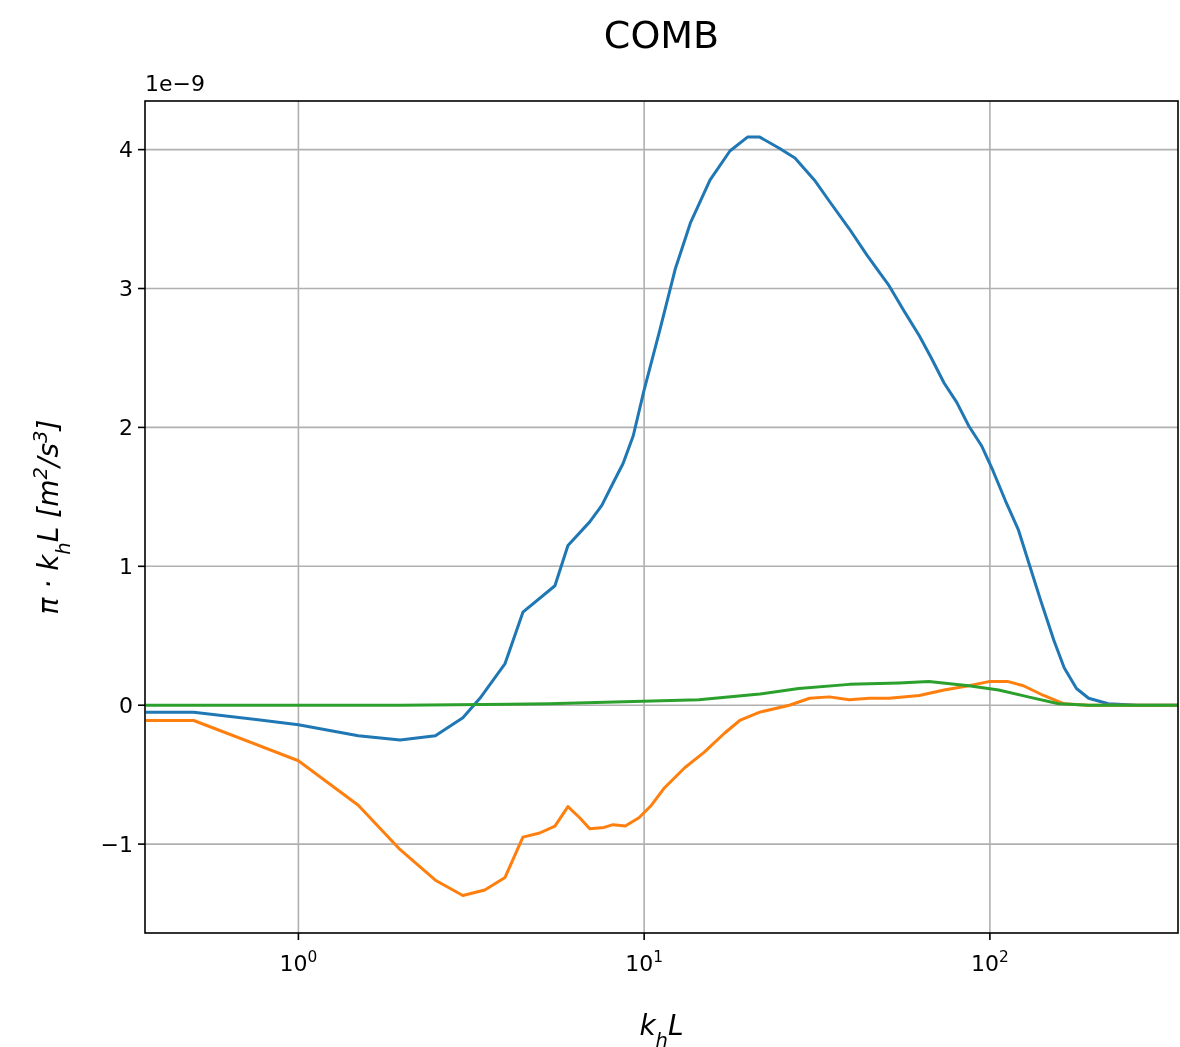 The height and width of the screenshot is (1047, 1180). What do you see at coordinates (298, 962) in the screenshot?
I see `x-tick-label: 10$^{0}$` at bounding box center [298, 962].